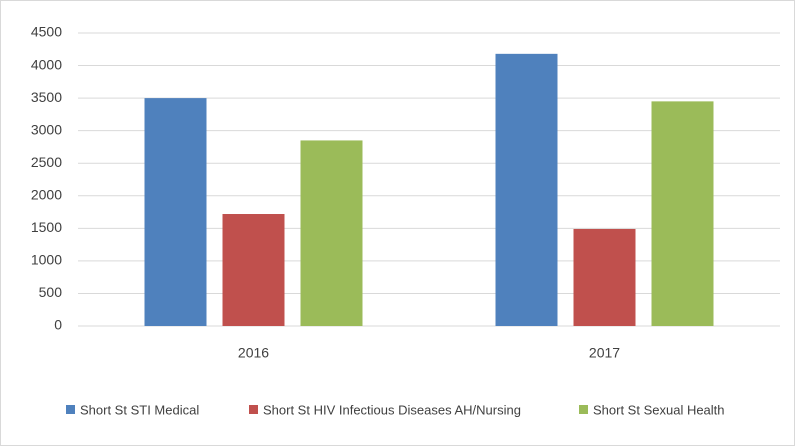 The width and height of the screenshot is (795, 446). I want to click on y-tick-label: 500, so click(51, 292).